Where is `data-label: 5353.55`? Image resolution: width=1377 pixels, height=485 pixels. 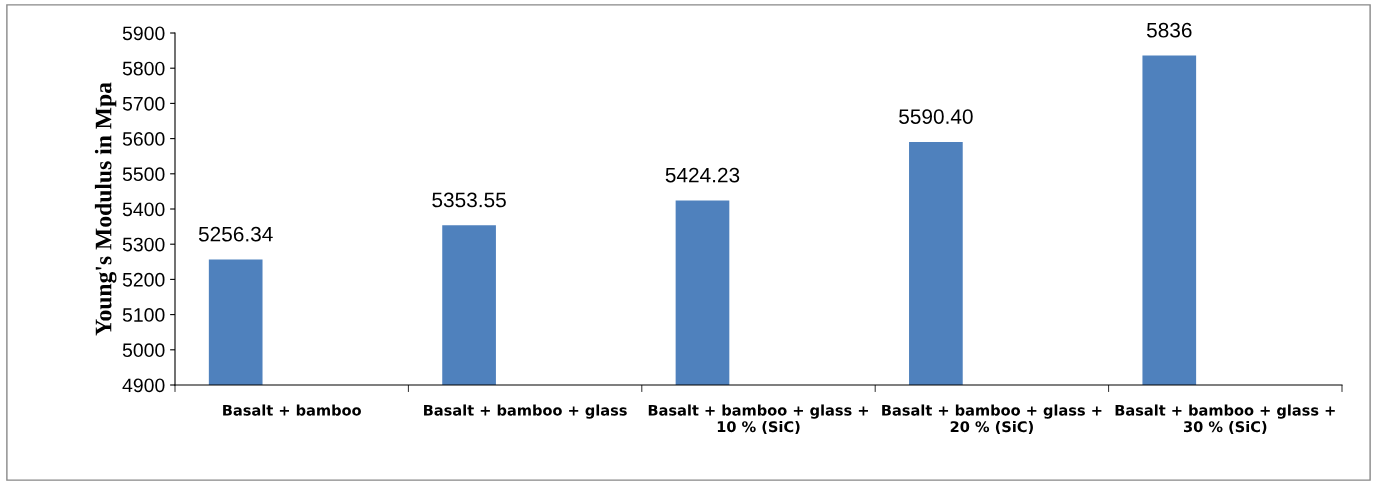 data-label: 5353.55 is located at coordinates (469, 200).